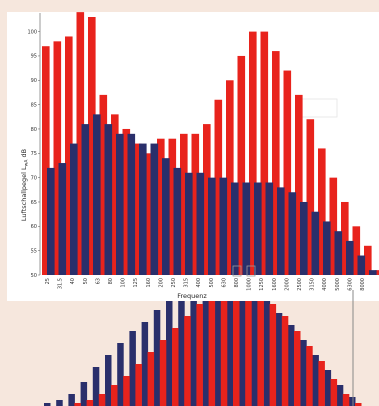 The image size is (379, 406). Describe the element at coordinates (262, 284) in the screenshot. I see `x-tick-label: 1250` at that location.